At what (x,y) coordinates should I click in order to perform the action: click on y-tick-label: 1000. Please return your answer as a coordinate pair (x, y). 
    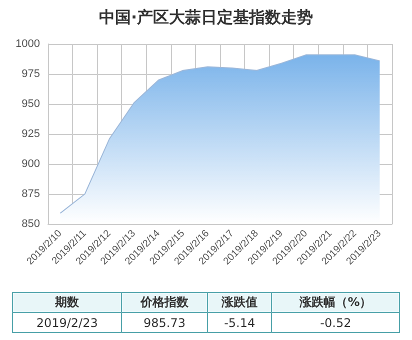
    Looking at the image, I should click on (28, 44).